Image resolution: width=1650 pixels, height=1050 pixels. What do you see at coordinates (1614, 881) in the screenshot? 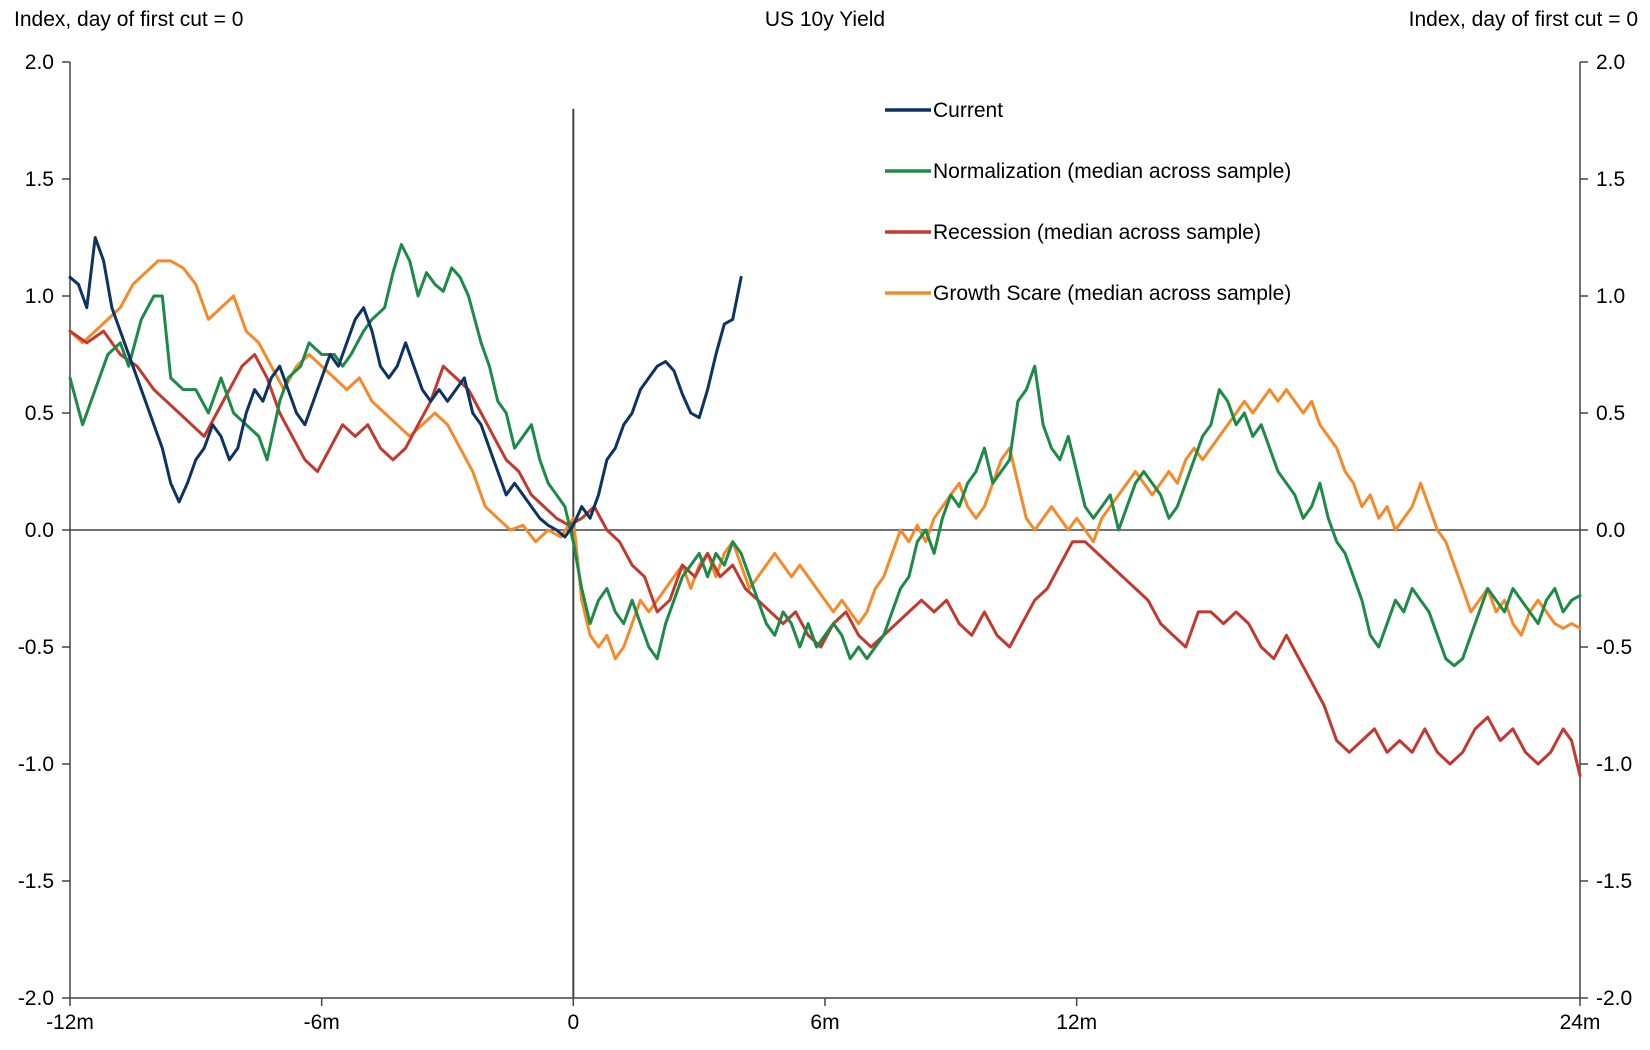
I see `y-tick-label-right: -1.5` at bounding box center [1614, 881].